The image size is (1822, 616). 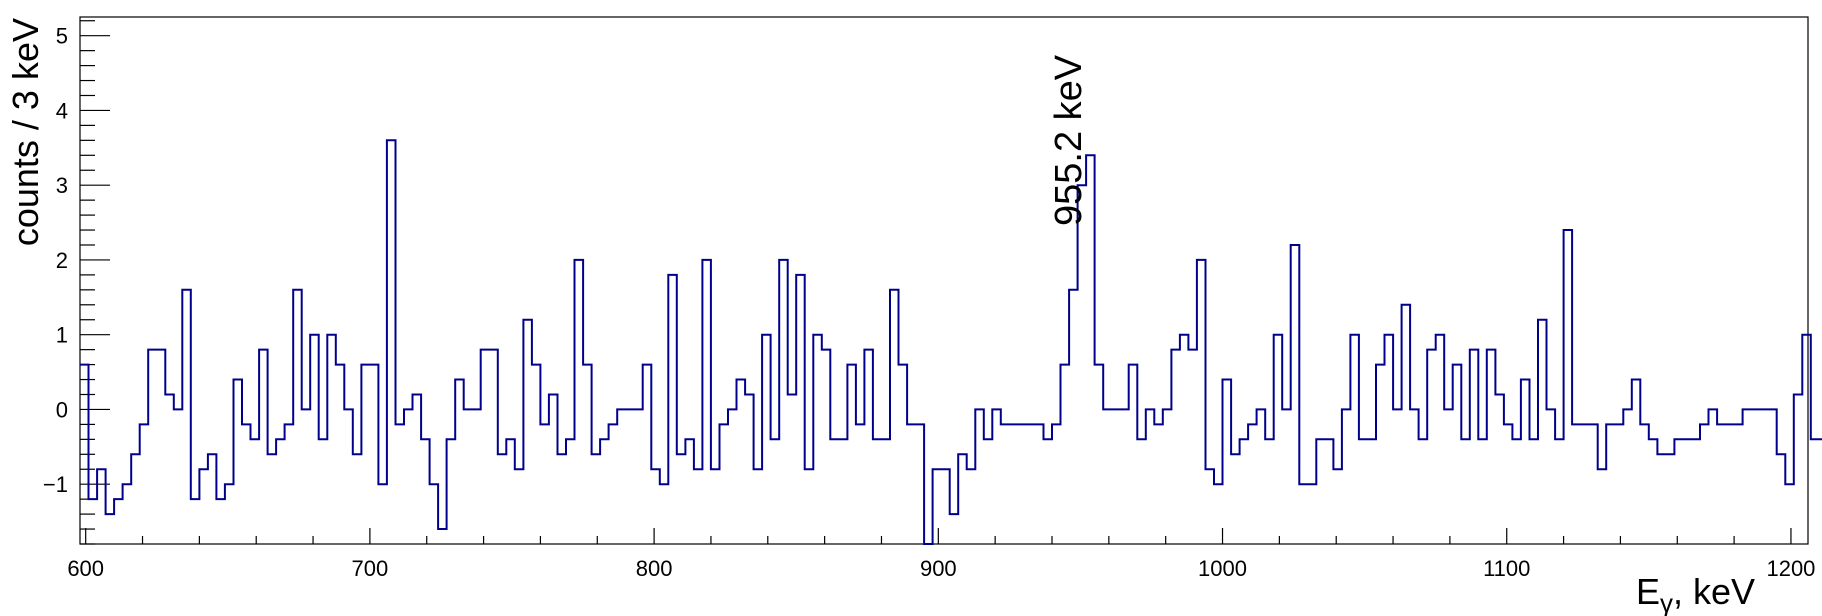 What do you see at coordinates (85, 568) in the screenshot?
I see `x-tick-label: 600` at bounding box center [85, 568].